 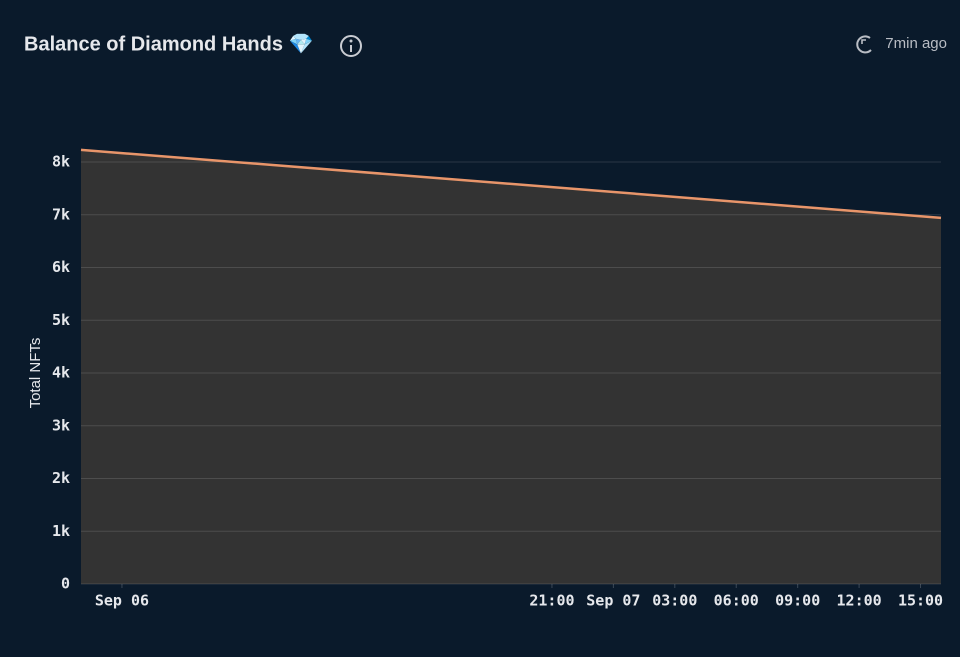 I want to click on updated-time: 7min ago, so click(x=916, y=43).